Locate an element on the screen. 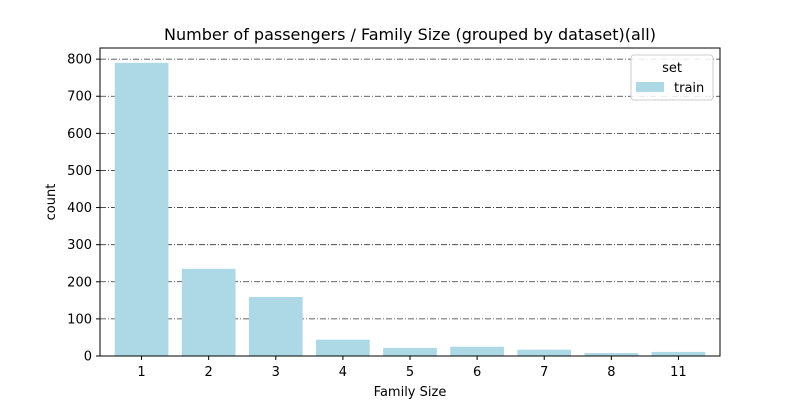  x-tick-label: 5 is located at coordinates (410, 372).